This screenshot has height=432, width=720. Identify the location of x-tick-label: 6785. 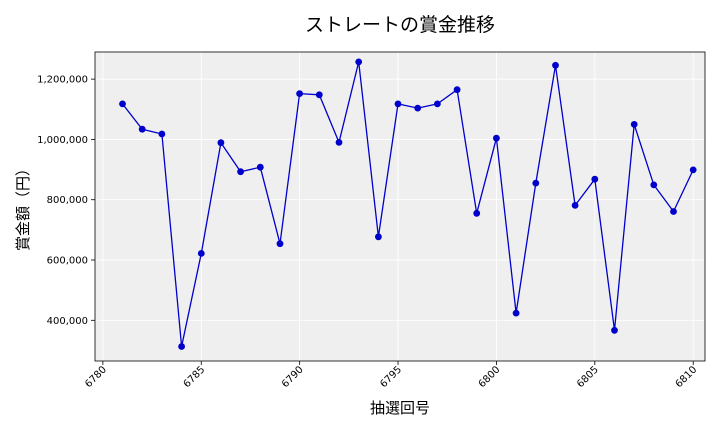
(195, 377).